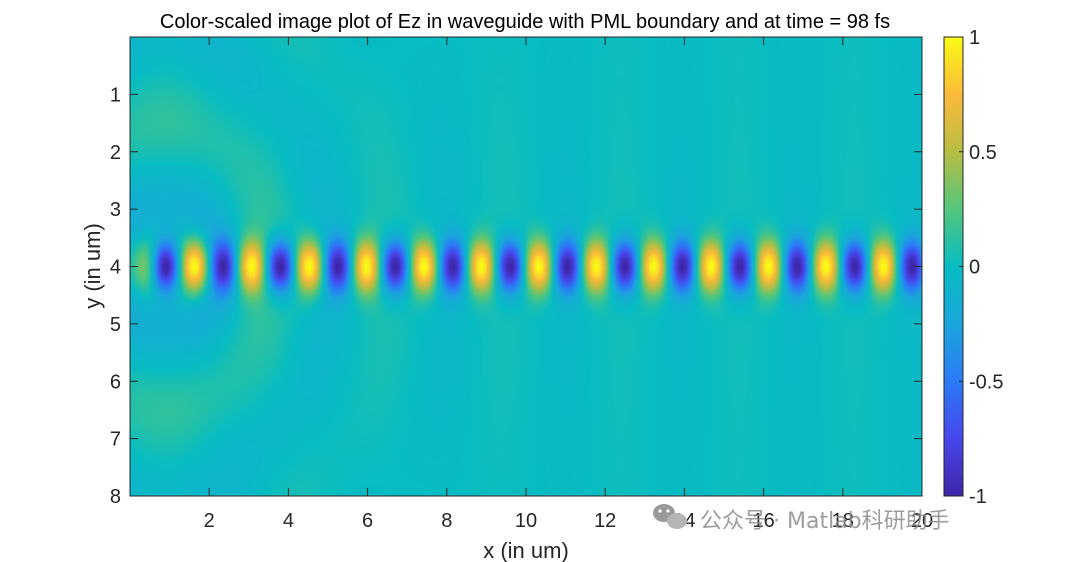  I want to click on y-tick-label: 6, so click(115, 382).